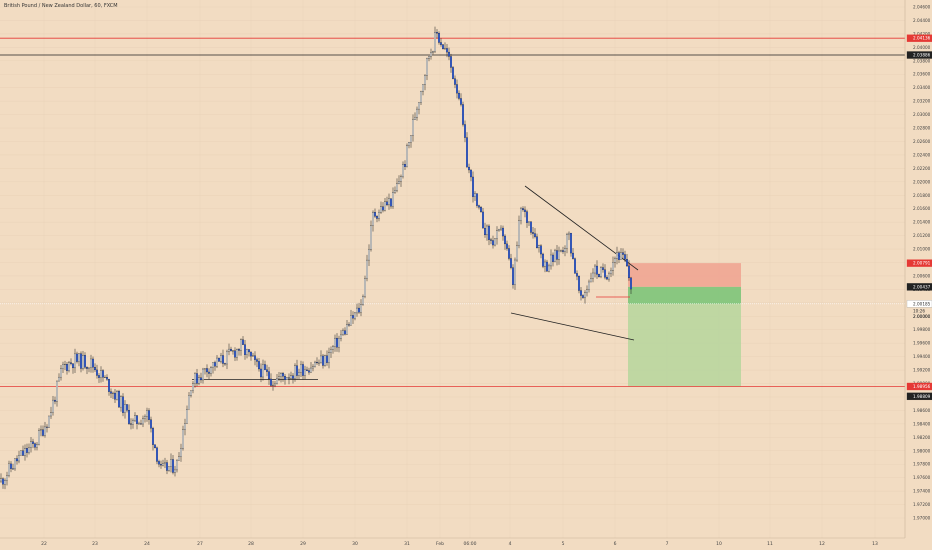 This screenshot has width=932, height=550. What do you see at coordinates (922, 20) in the screenshot?
I see `y-tick-label: 2.04400` at bounding box center [922, 20].